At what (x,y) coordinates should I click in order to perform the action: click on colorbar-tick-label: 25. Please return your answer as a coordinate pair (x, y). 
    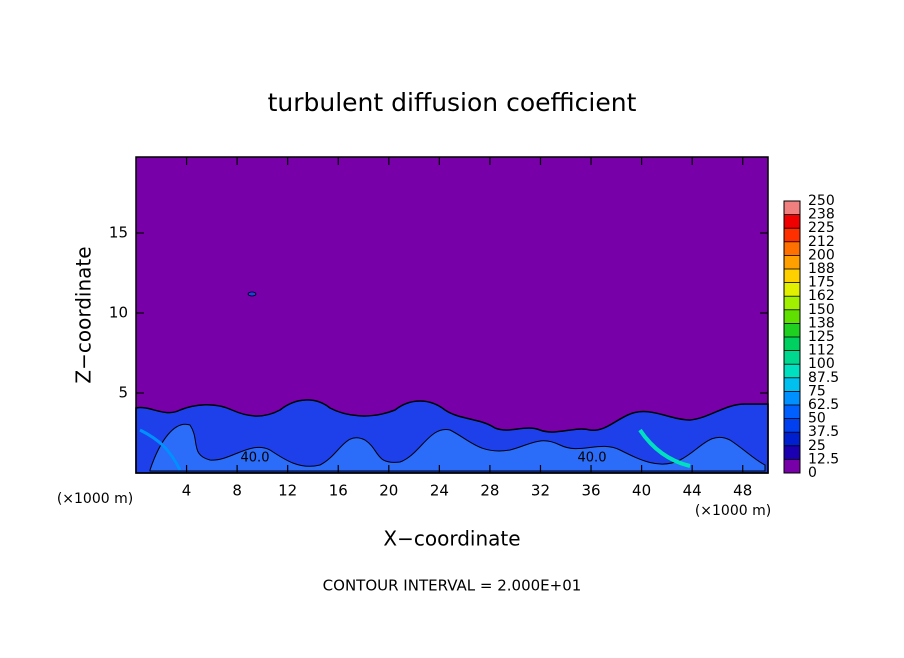
    Looking at the image, I should click on (817, 446).